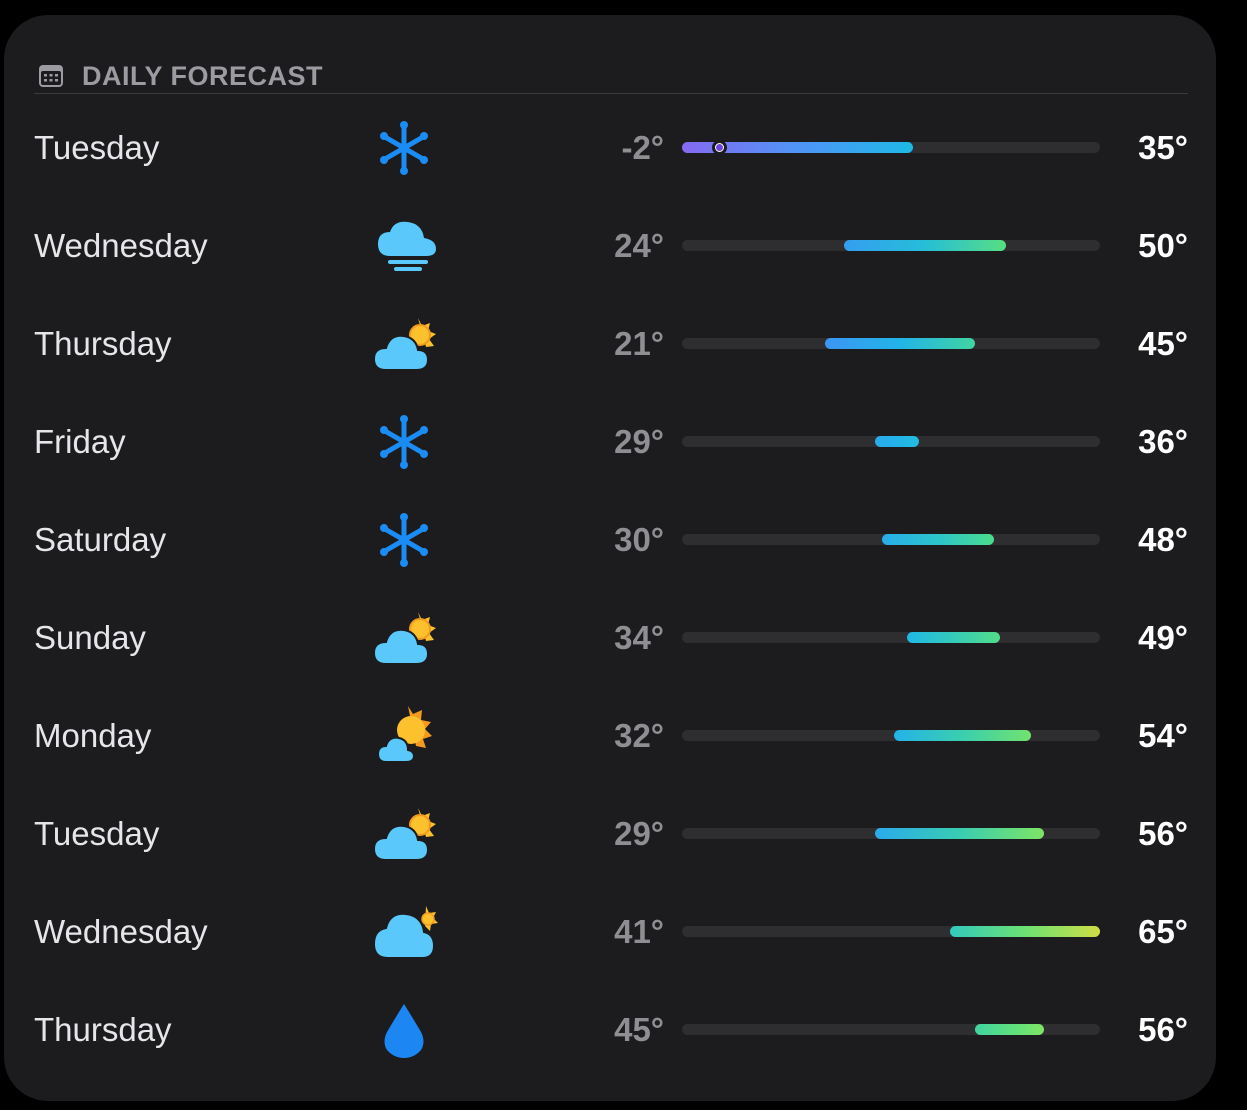  What do you see at coordinates (639, 245) in the screenshot?
I see `low-temp: 24°` at bounding box center [639, 245].